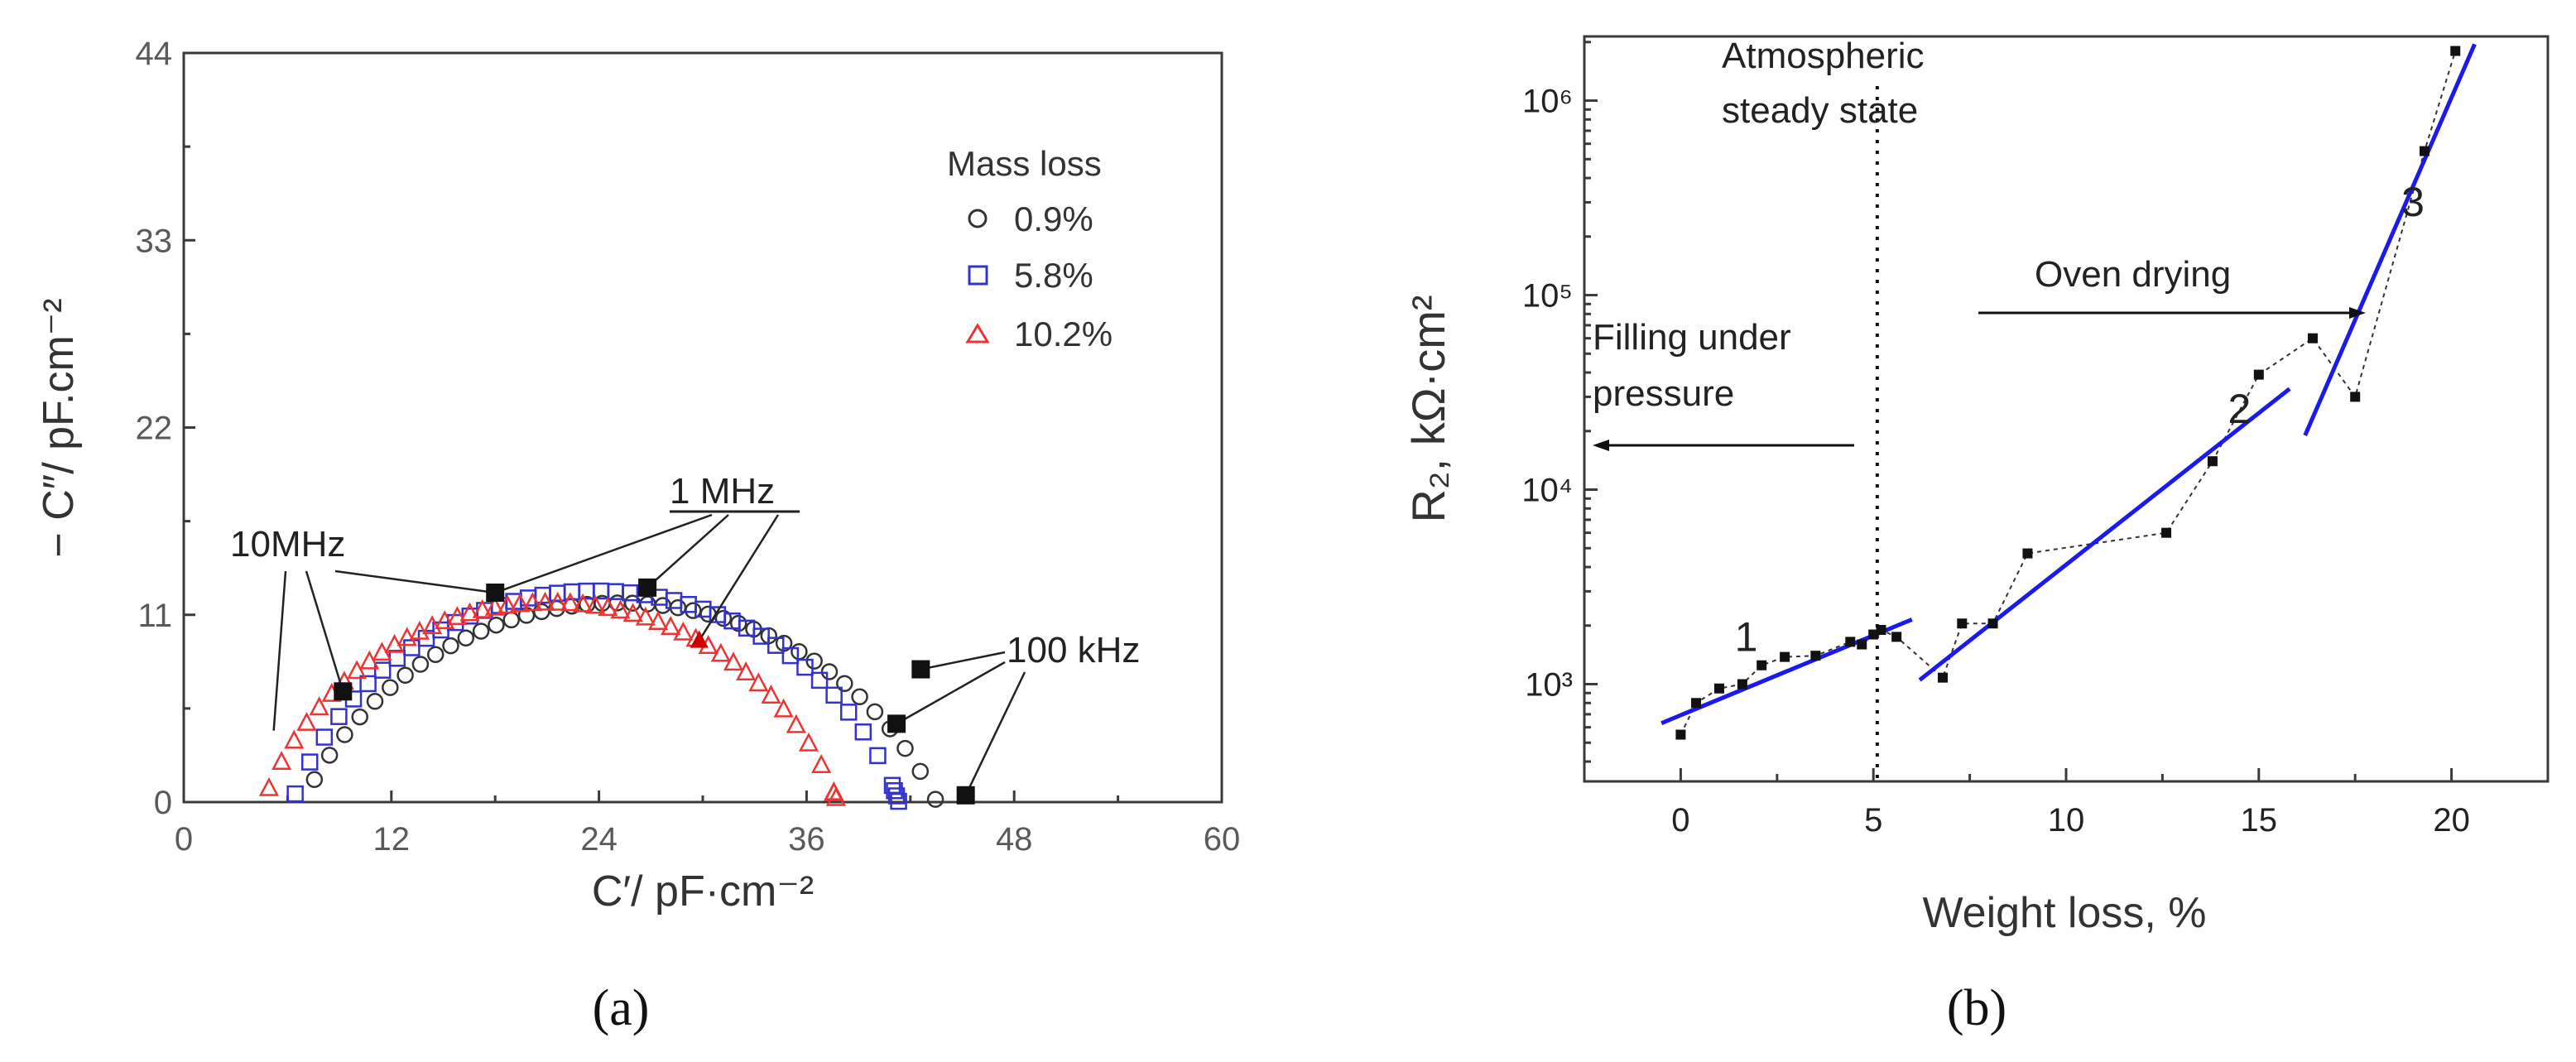 The width and height of the screenshot is (2576, 1062). Describe the element at coordinates (1663, 393) in the screenshot. I see `annotation-pressure: pressure` at that location.